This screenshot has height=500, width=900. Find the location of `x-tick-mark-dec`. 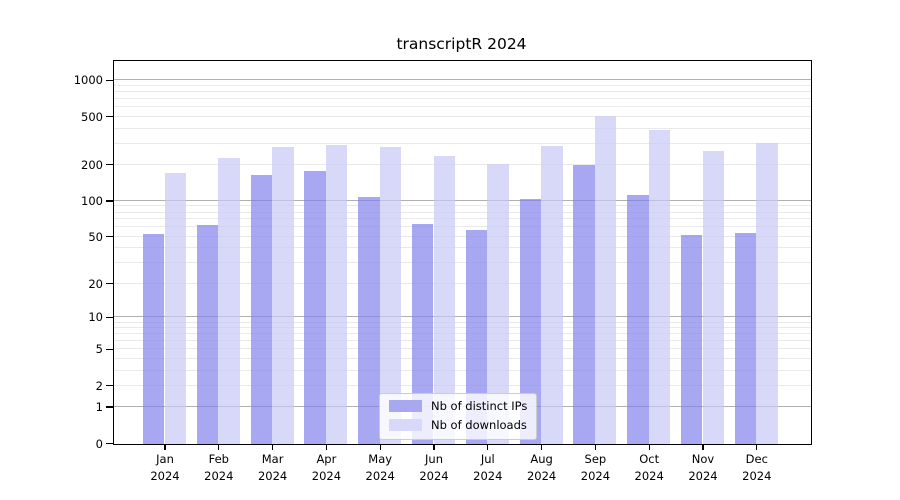

x-tick-mark-dec is located at coordinates (757, 447).